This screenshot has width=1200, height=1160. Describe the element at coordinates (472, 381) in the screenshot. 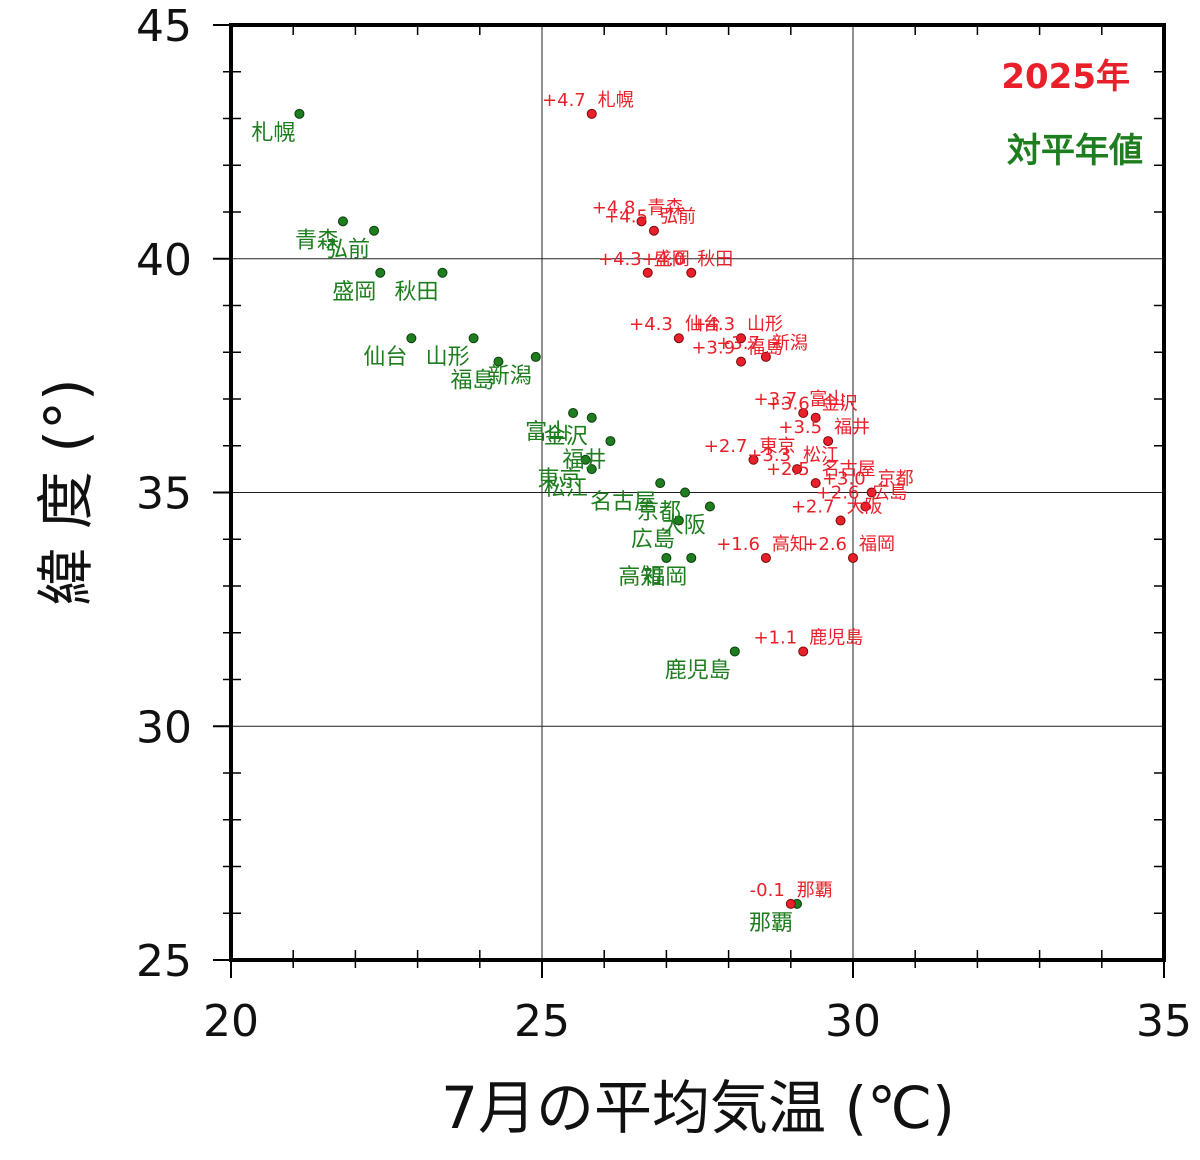

I see `normal-point-label: 福島` at that location.